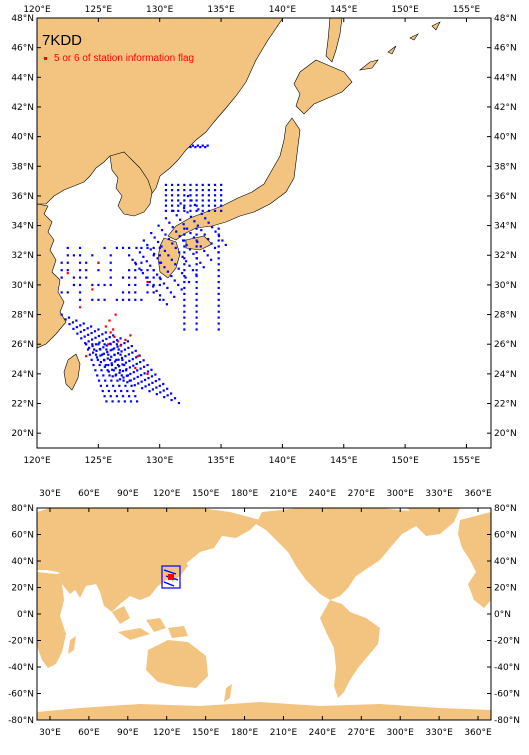 This screenshot has width=529, height=755. What do you see at coordinates (505, 78) in the screenshot?
I see `lat-tick-label-right: 44°N` at bounding box center [505, 78].